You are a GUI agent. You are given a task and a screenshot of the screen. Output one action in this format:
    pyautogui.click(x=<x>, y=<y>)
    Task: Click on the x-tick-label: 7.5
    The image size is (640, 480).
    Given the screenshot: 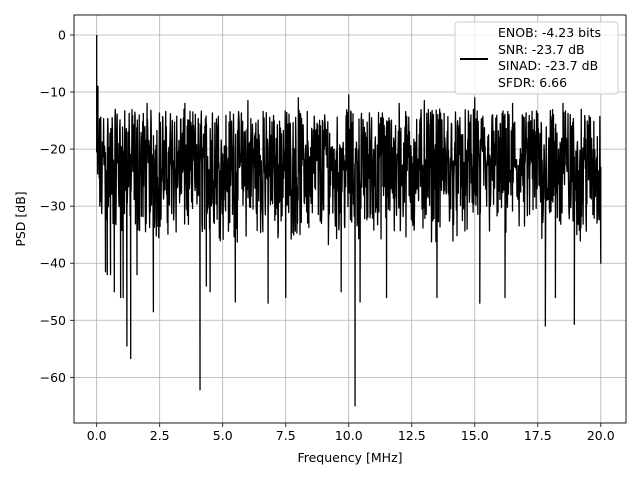 What is the action you would take?
    pyautogui.click(x=286, y=435)
    